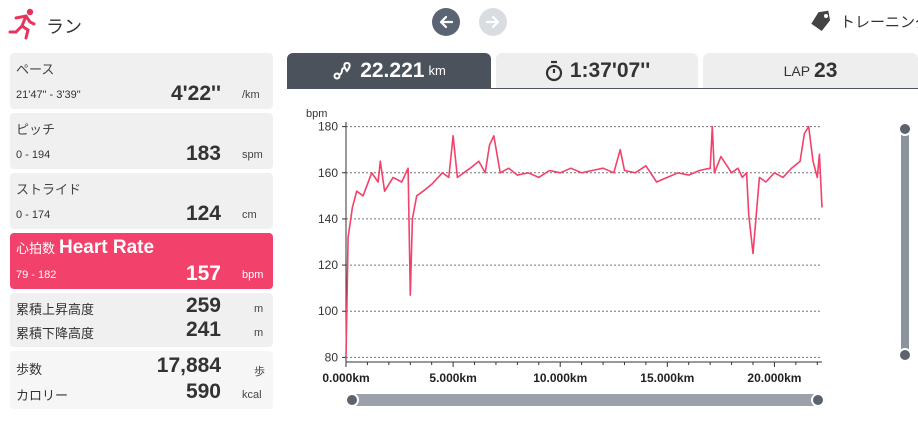 The width and height of the screenshot is (918, 422). Describe the element at coordinates (316, 114) in the screenshot. I see `y-axis-label: bpm` at that location.